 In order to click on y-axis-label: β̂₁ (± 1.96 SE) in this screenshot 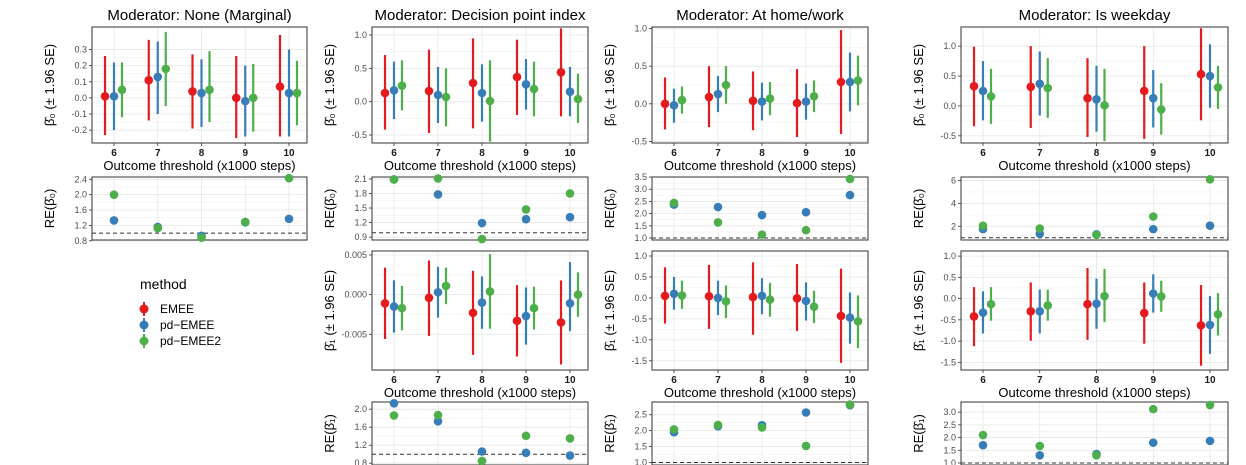, I will do `click(329, 310)`.